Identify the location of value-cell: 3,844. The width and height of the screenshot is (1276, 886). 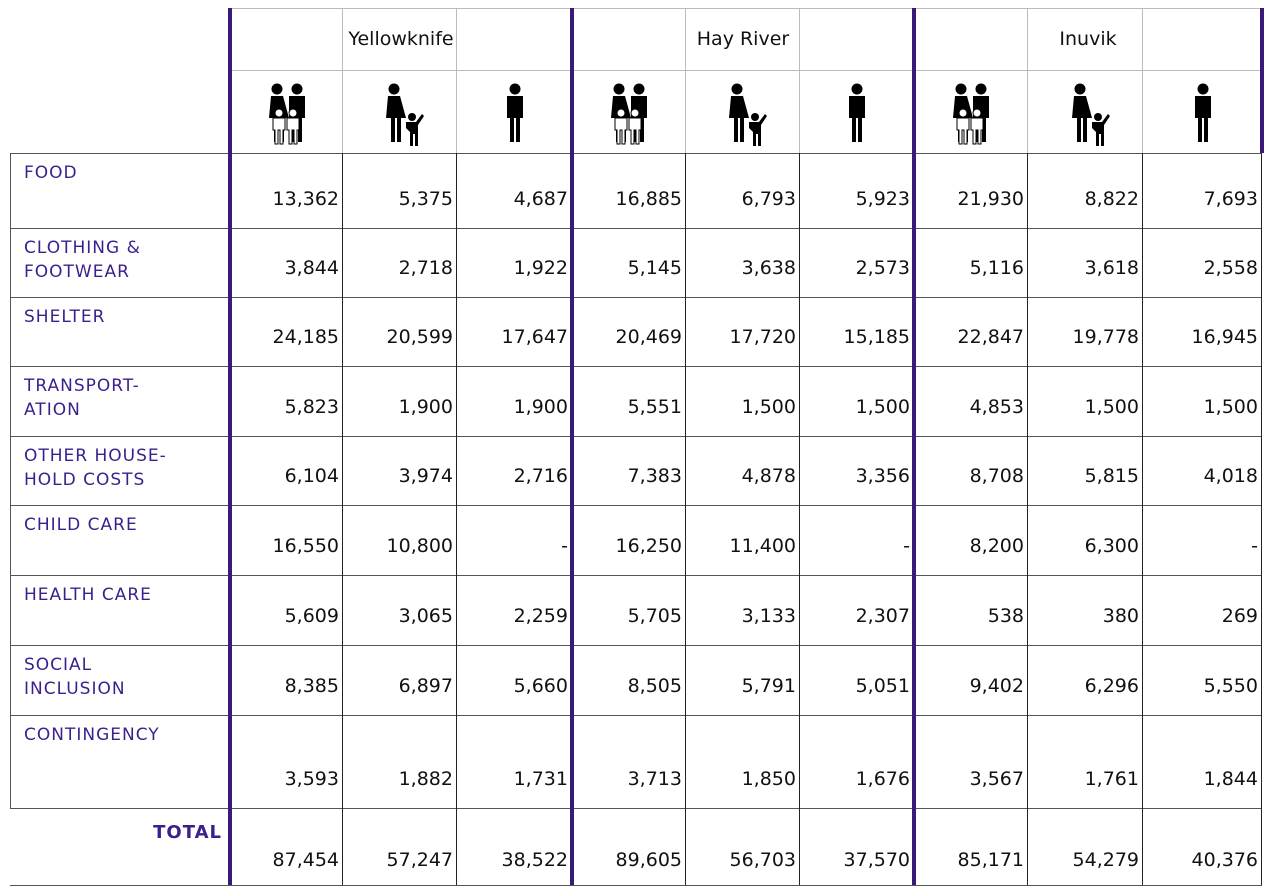
(286, 262).